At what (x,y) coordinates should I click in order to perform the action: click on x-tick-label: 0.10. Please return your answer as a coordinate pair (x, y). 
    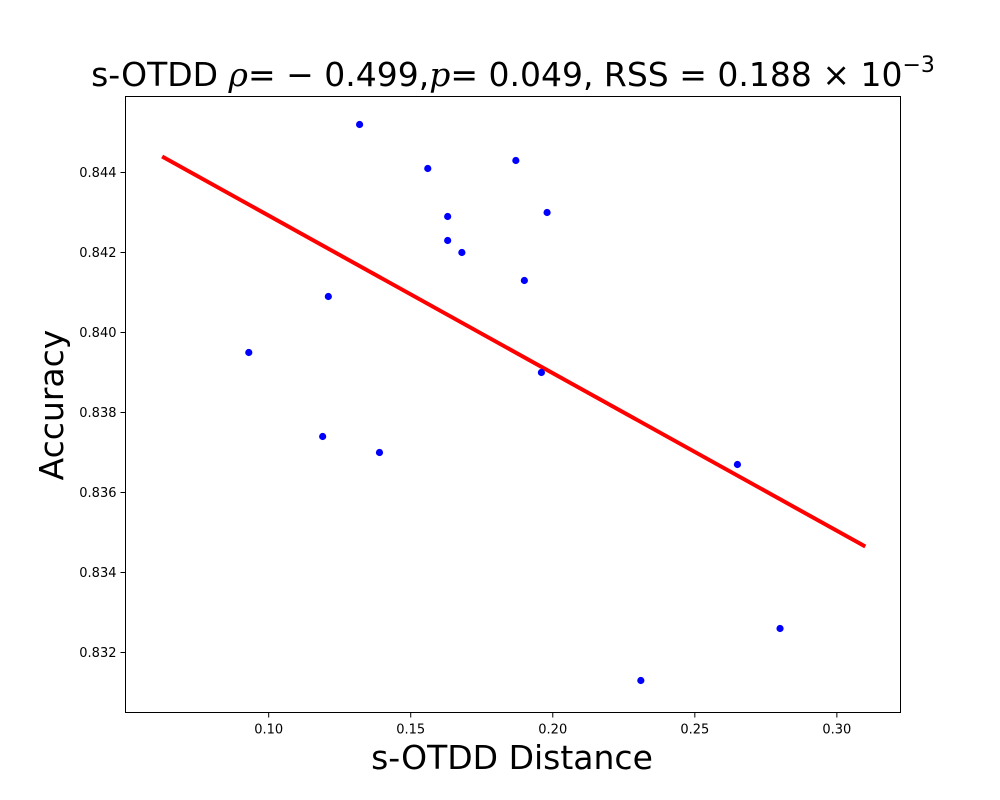
    Looking at the image, I should click on (268, 730).